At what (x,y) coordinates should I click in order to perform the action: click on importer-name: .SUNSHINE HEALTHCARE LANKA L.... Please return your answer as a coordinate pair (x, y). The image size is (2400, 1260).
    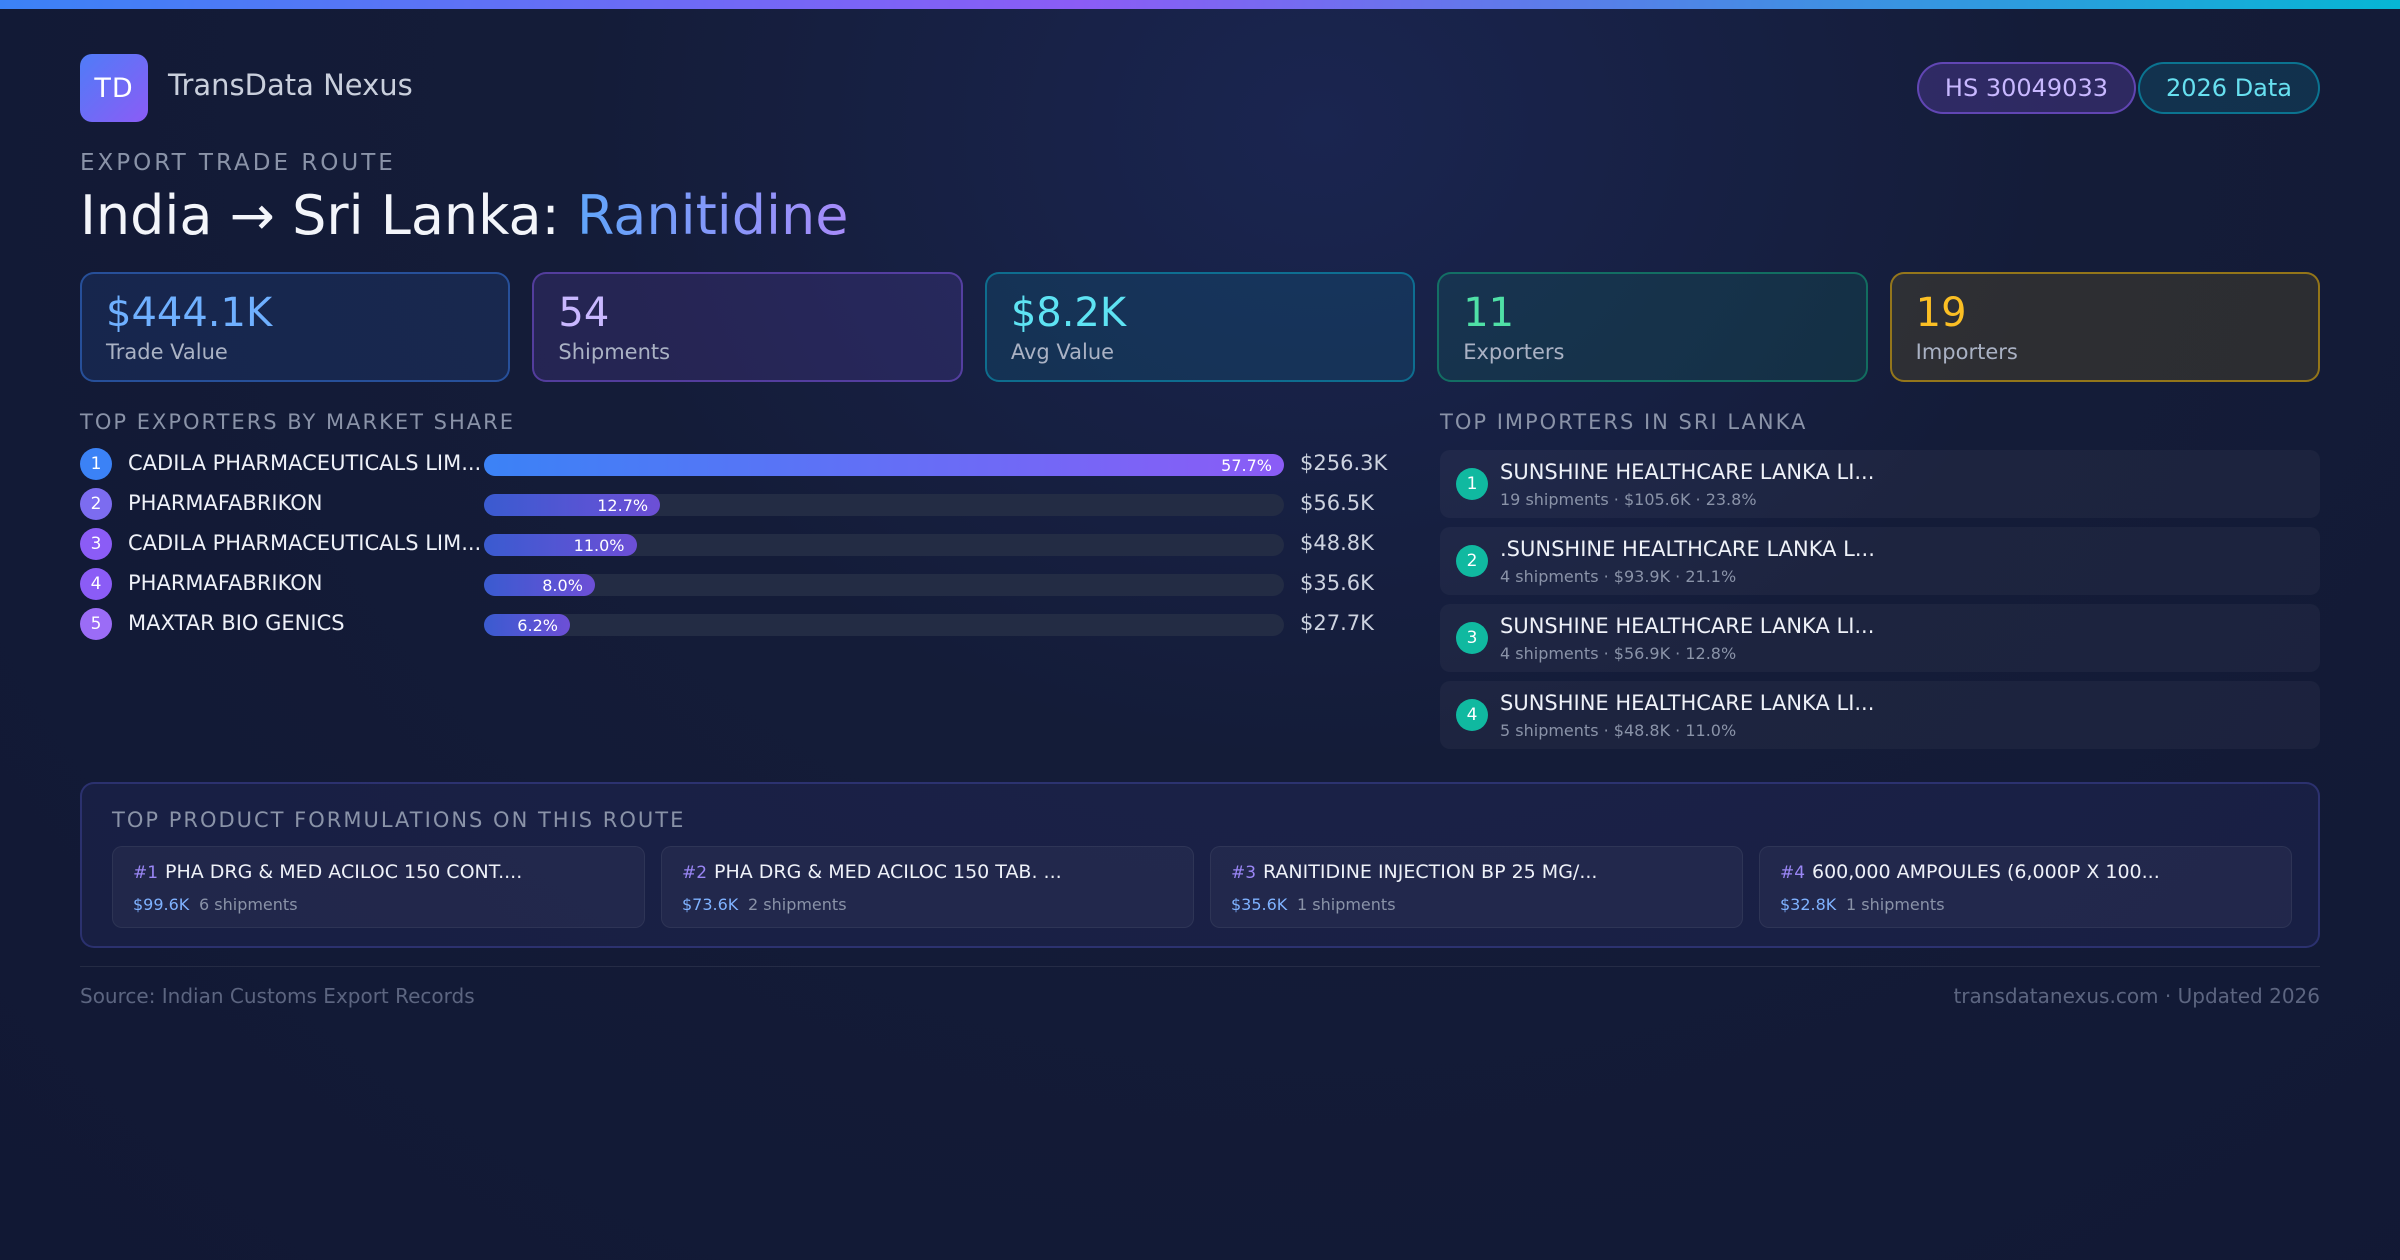
    Looking at the image, I should click on (1687, 549).